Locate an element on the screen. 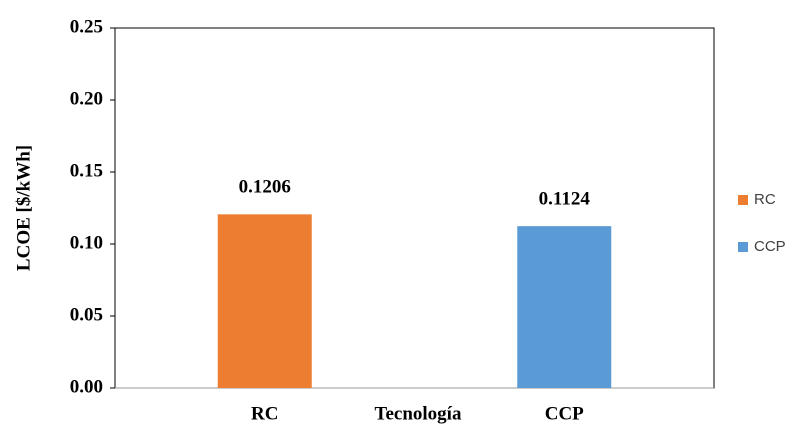  data-label: 0.1206 is located at coordinates (265, 187).